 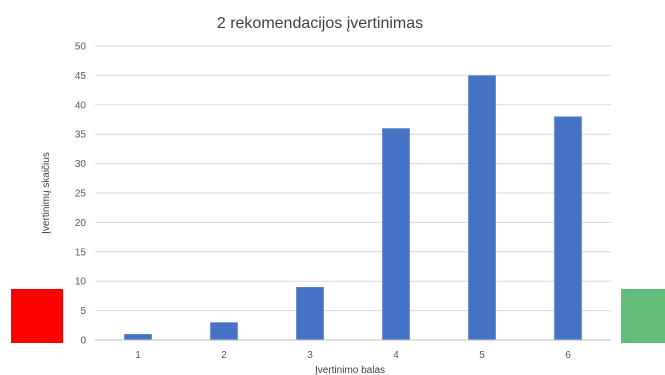 What do you see at coordinates (83, 341) in the screenshot?
I see `y-tick-label: 0` at bounding box center [83, 341].